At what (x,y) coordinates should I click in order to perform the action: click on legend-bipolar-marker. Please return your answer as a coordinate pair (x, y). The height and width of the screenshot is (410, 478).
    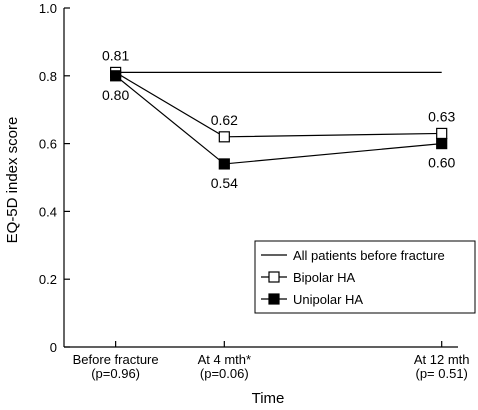
    Looking at the image, I should click on (274, 277).